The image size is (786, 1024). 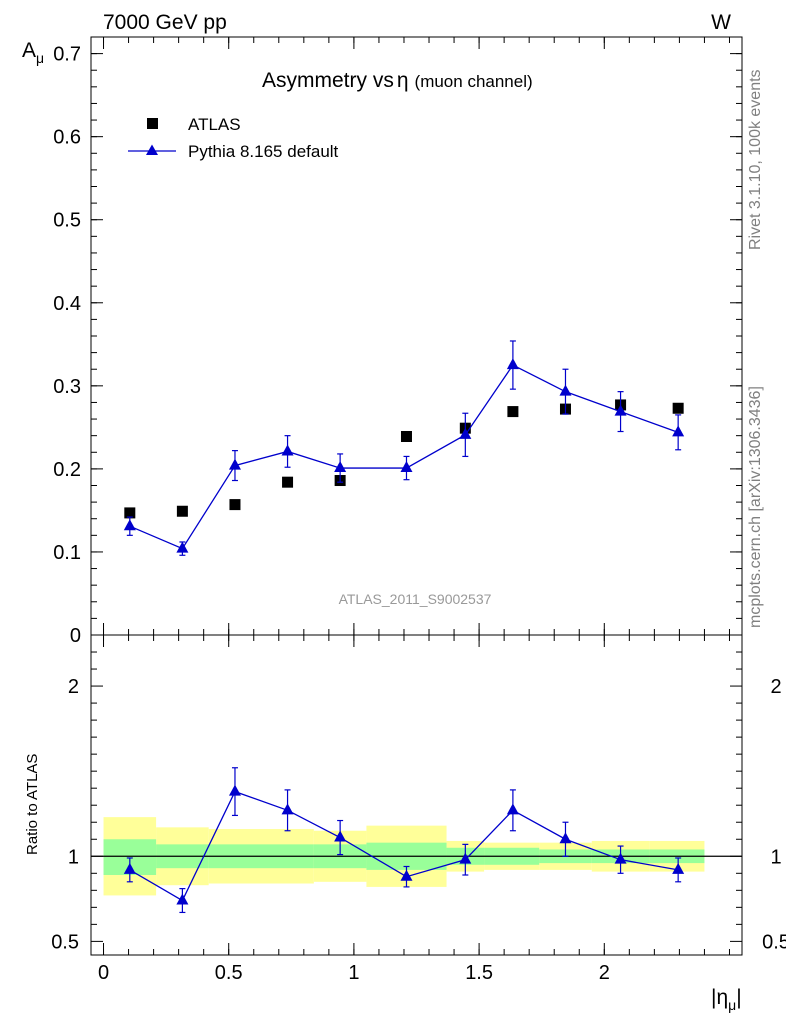 What do you see at coordinates (775, 687) in the screenshot?
I see `ratio-ytick-label-right: 2` at bounding box center [775, 687].